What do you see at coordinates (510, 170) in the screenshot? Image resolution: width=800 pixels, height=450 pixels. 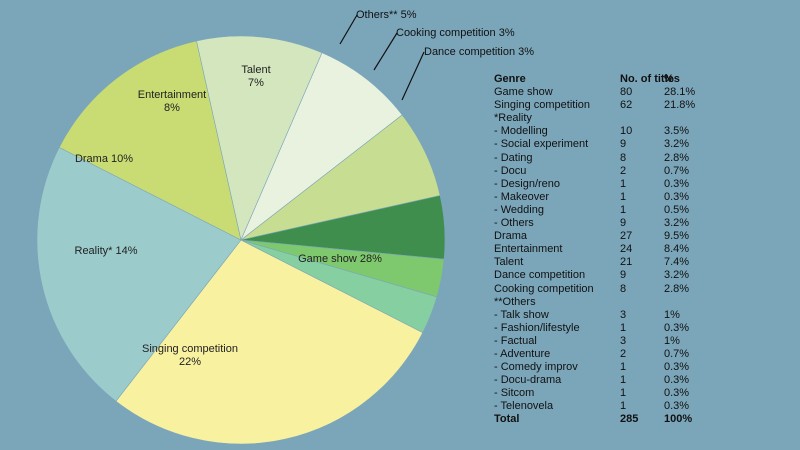 I see `row-genre: - Docu` at bounding box center [510, 170].